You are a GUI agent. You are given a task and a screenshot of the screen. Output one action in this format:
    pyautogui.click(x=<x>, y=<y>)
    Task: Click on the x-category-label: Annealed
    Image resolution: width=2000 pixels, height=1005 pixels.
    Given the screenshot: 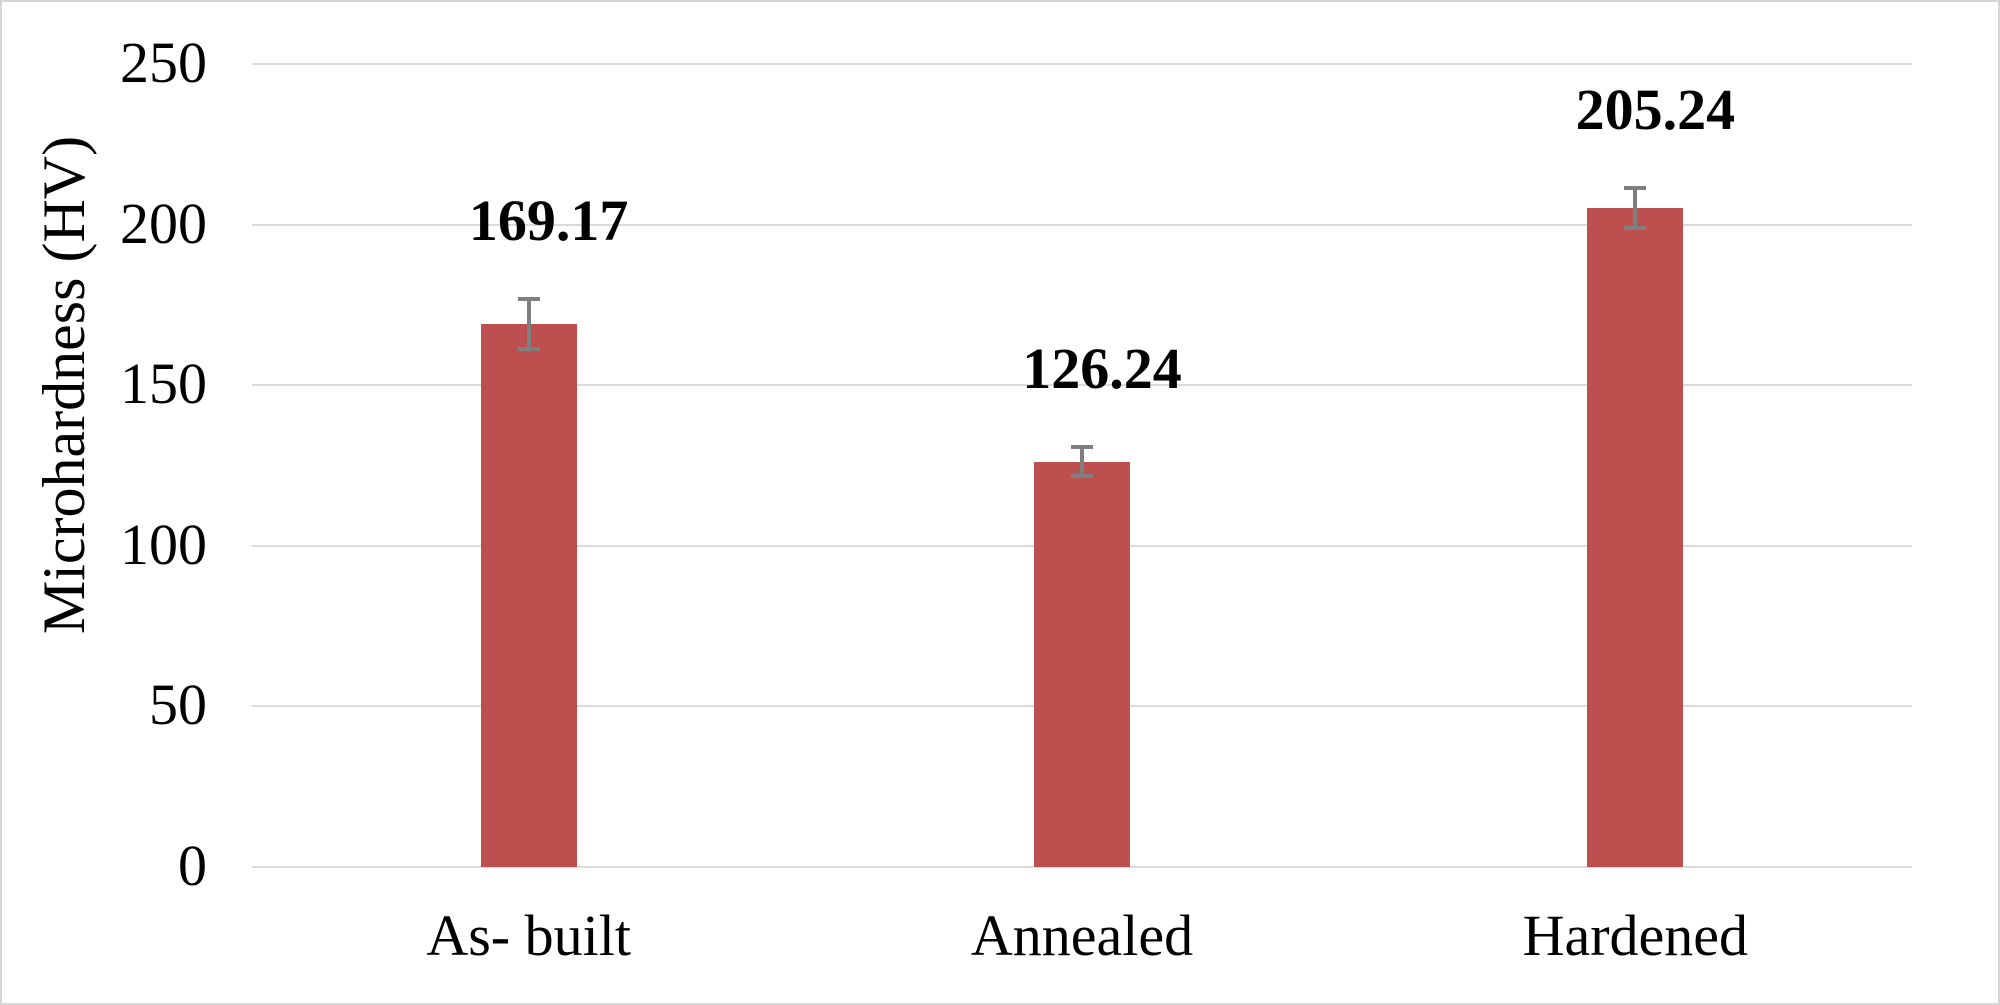 What is the action you would take?
    pyautogui.click(x=1082, y=935)
    